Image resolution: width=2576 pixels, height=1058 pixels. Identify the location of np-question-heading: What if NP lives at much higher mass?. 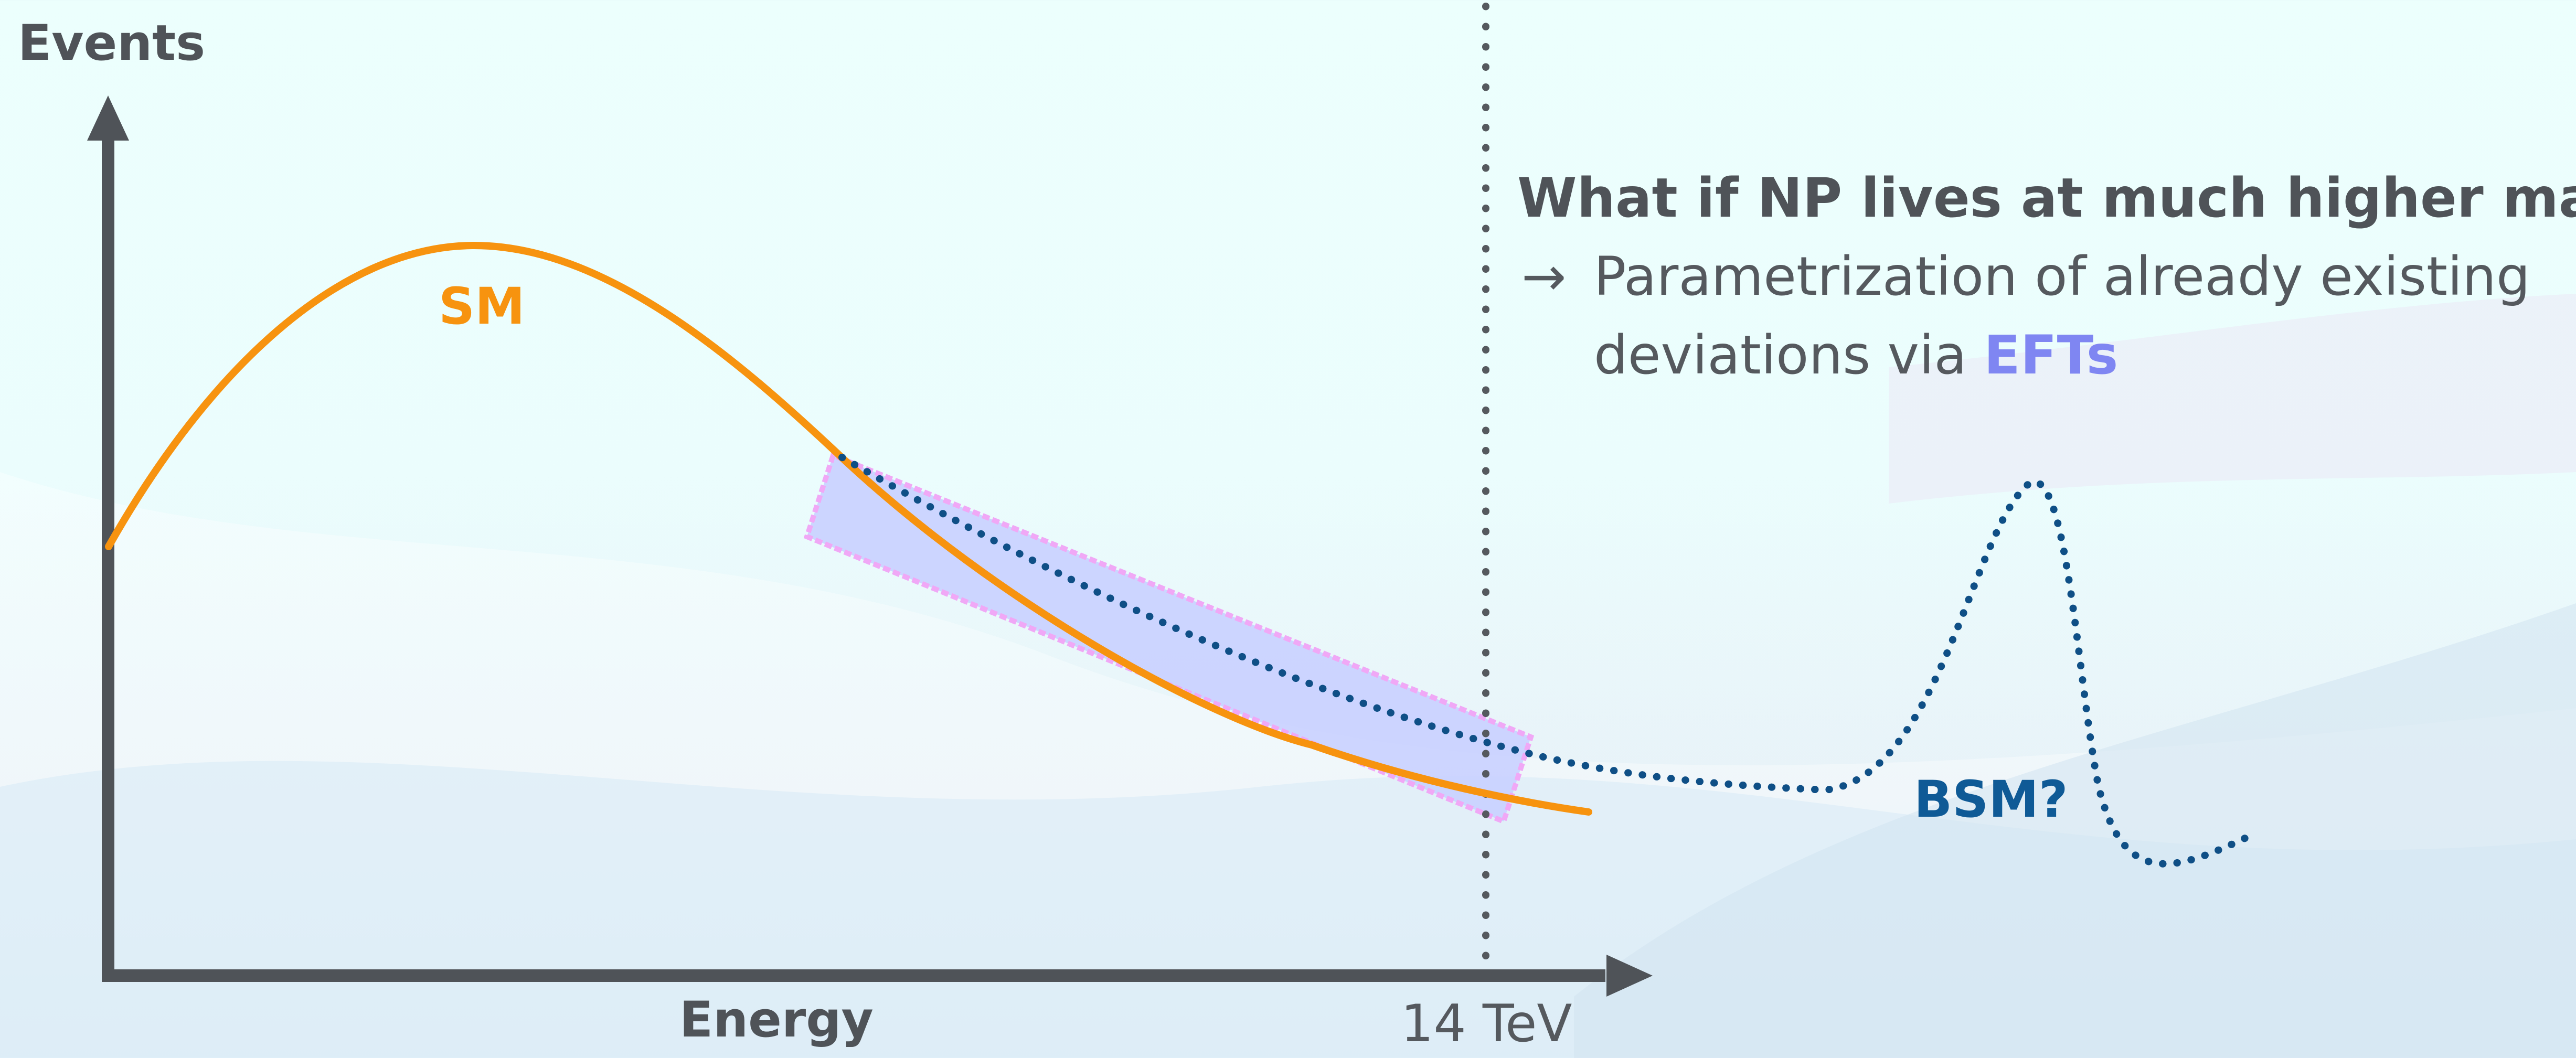
(2046, 198).